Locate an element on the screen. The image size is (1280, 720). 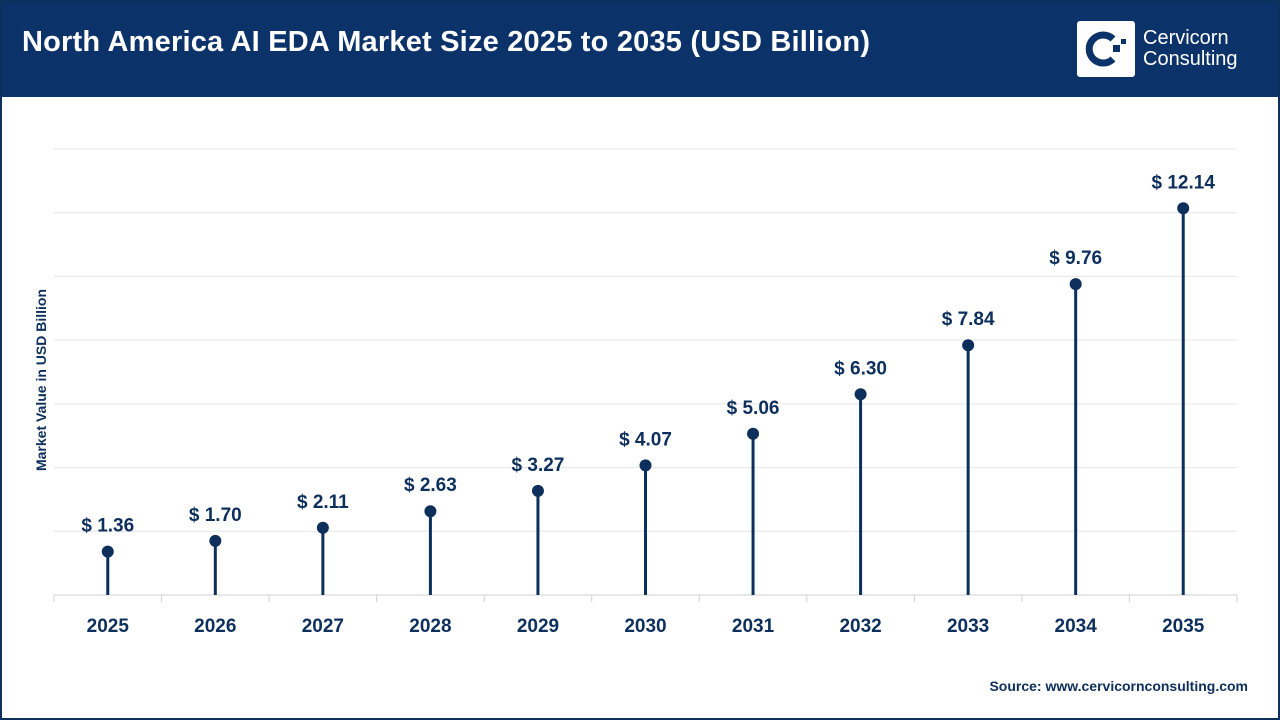
x-tick-label: 2025 is located at coordinates (108, 626).